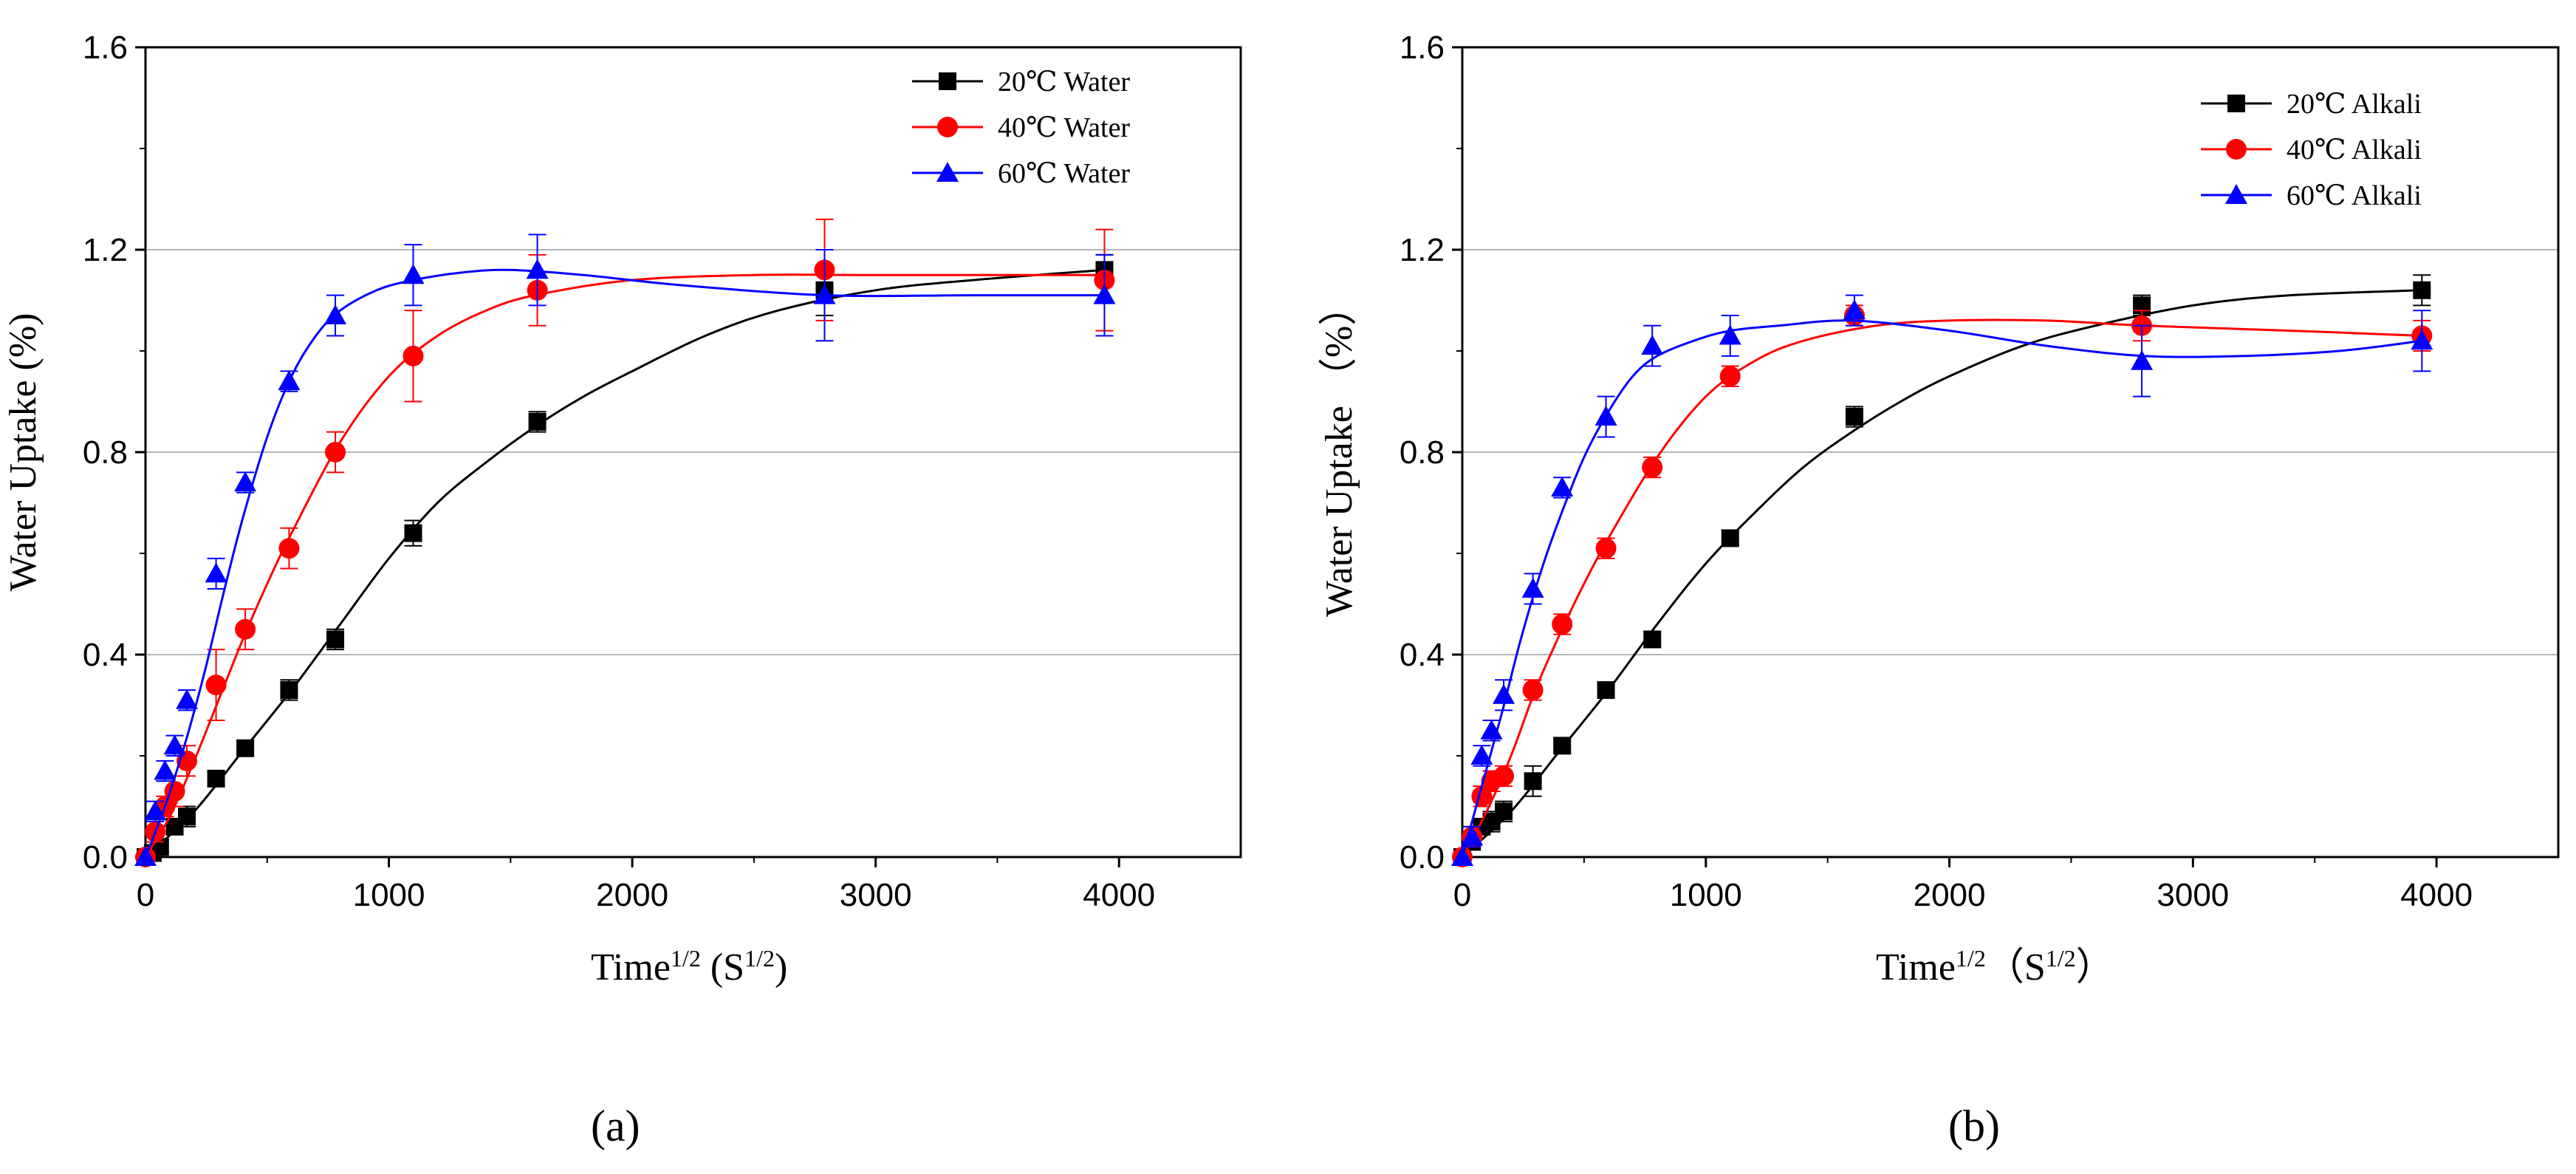 Image resolution: width=2576 pixels, height=1174 pixels. I want to click on y-tick-label: 1.2, so click(1422, 250).